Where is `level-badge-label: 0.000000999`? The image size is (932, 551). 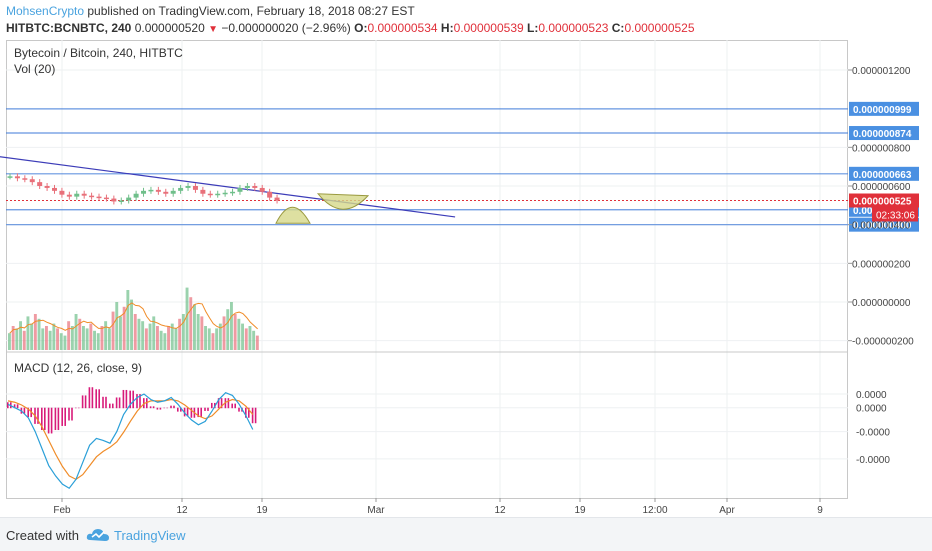
level-badge-label: 0.000000999 is located at coordinates (882, 110).